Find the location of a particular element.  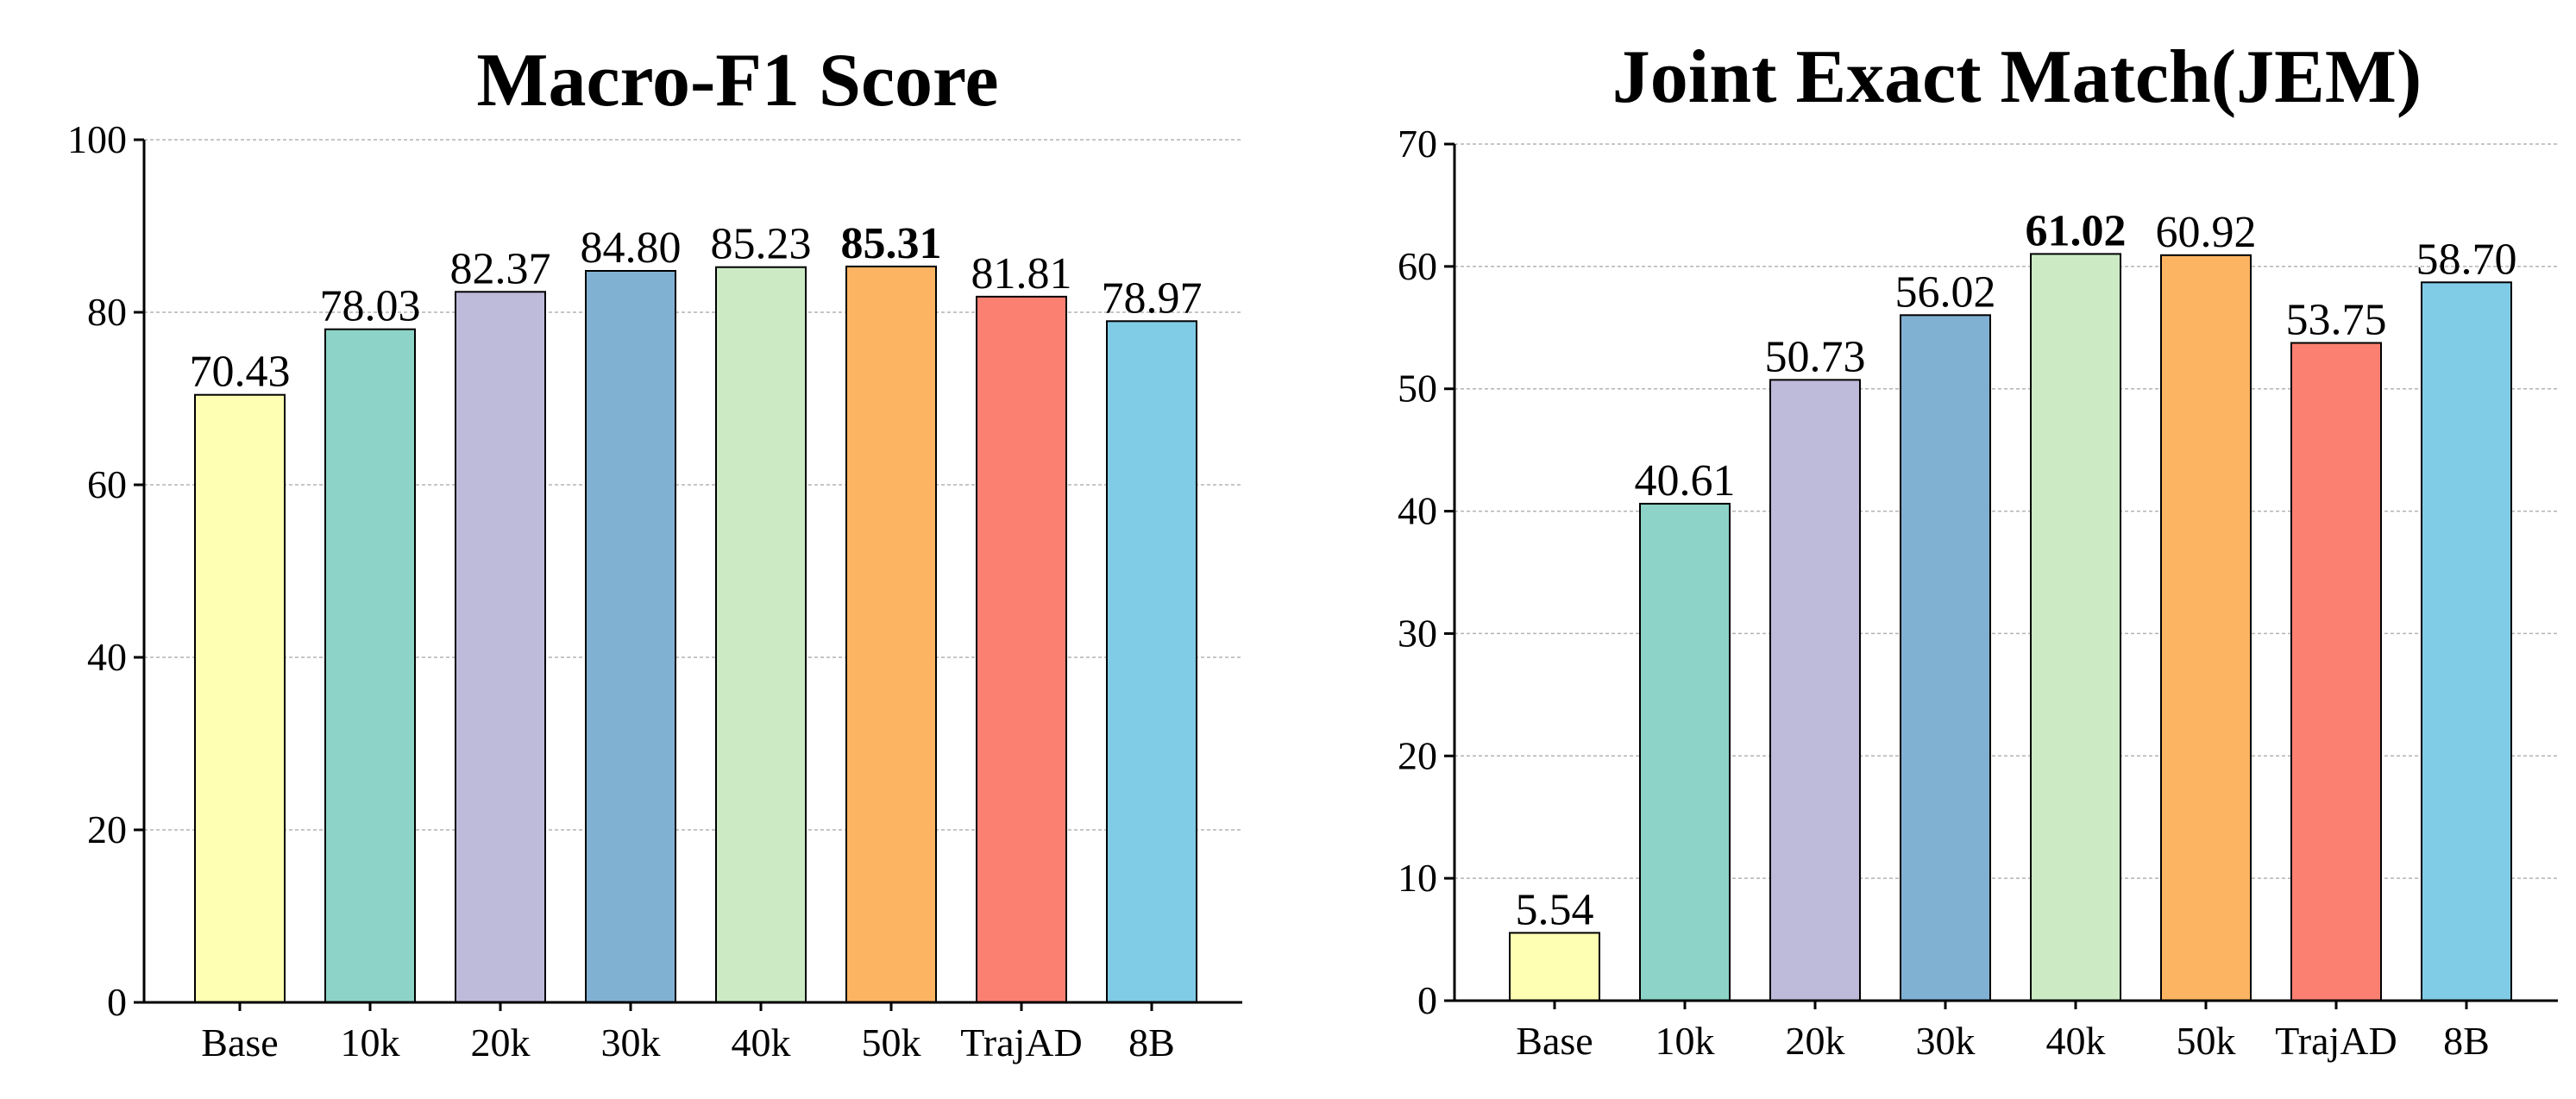

y-tick-label: 70 is located at coordinates (1417, 144).